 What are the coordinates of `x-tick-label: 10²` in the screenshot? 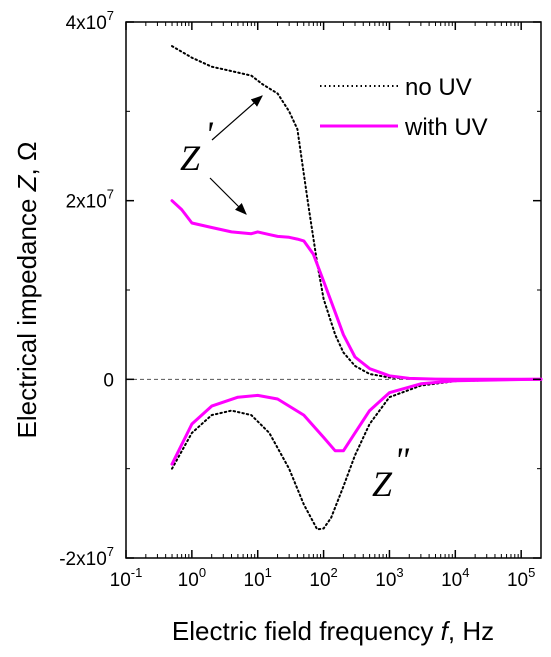 It's located at (323, 578).